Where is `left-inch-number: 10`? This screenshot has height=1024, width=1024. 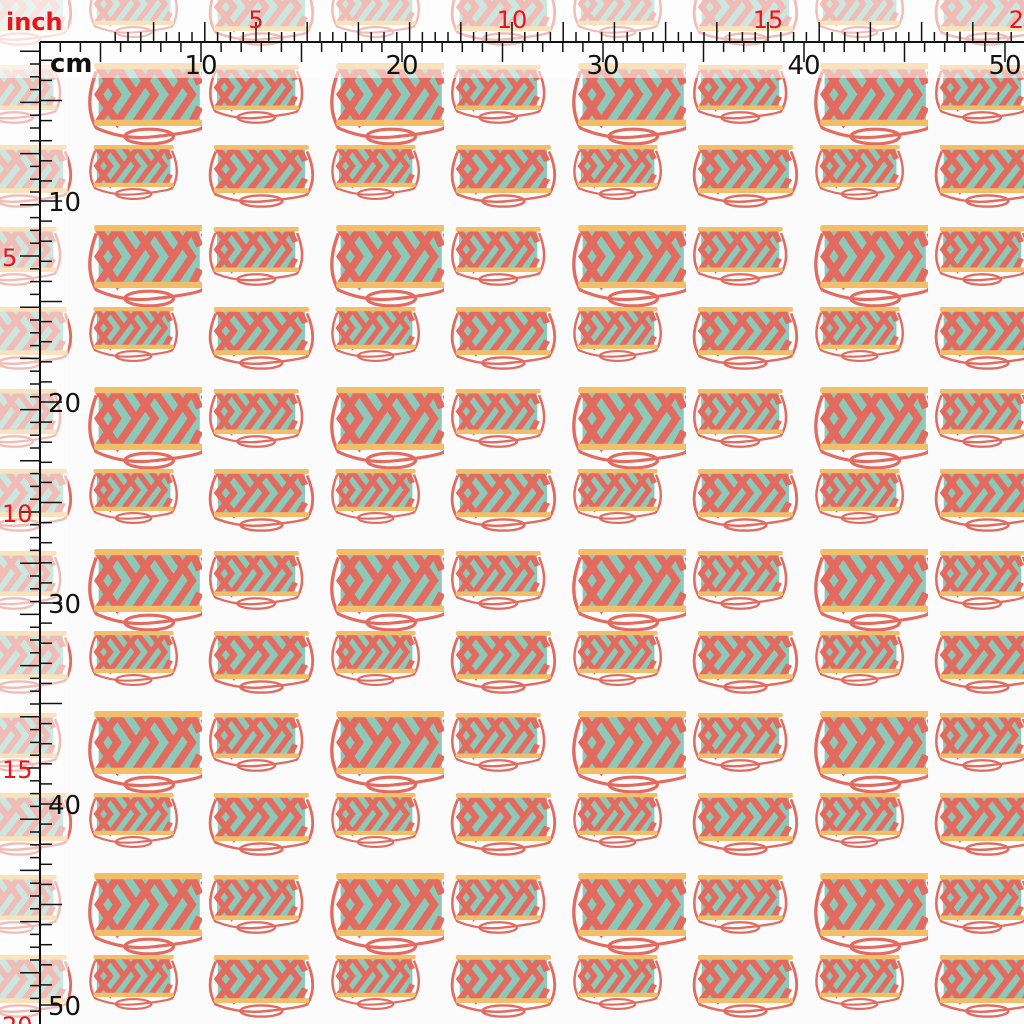
left-inch-number: 10 is located at coordinates (17, 514).